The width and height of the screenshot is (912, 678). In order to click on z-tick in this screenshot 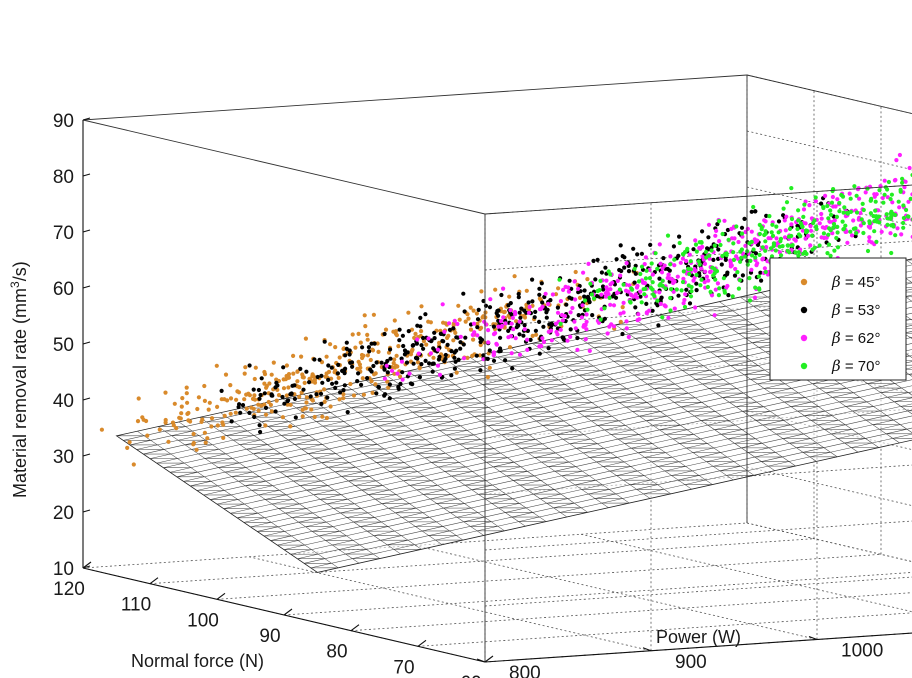, I will do `click(86, 175)`.